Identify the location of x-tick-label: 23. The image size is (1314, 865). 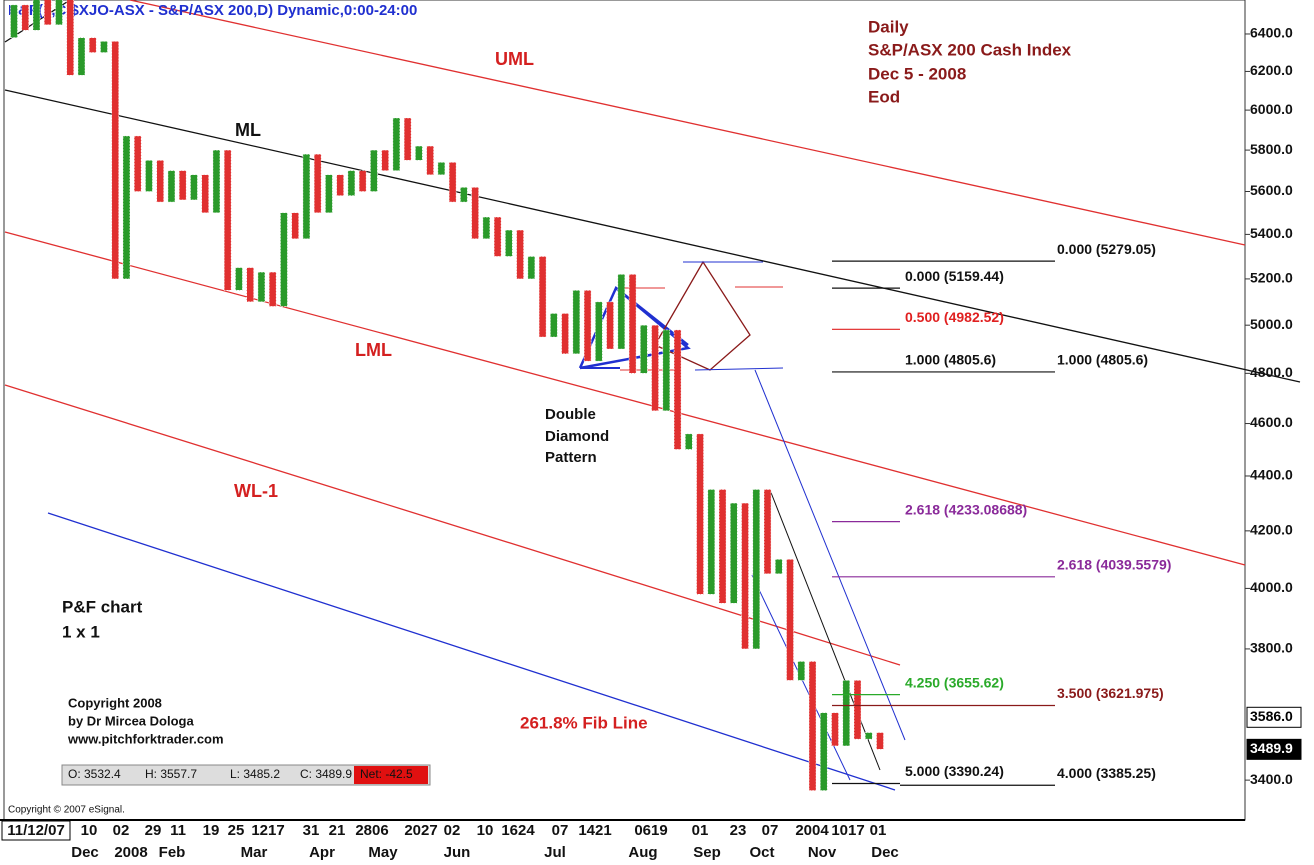
(738, 830).